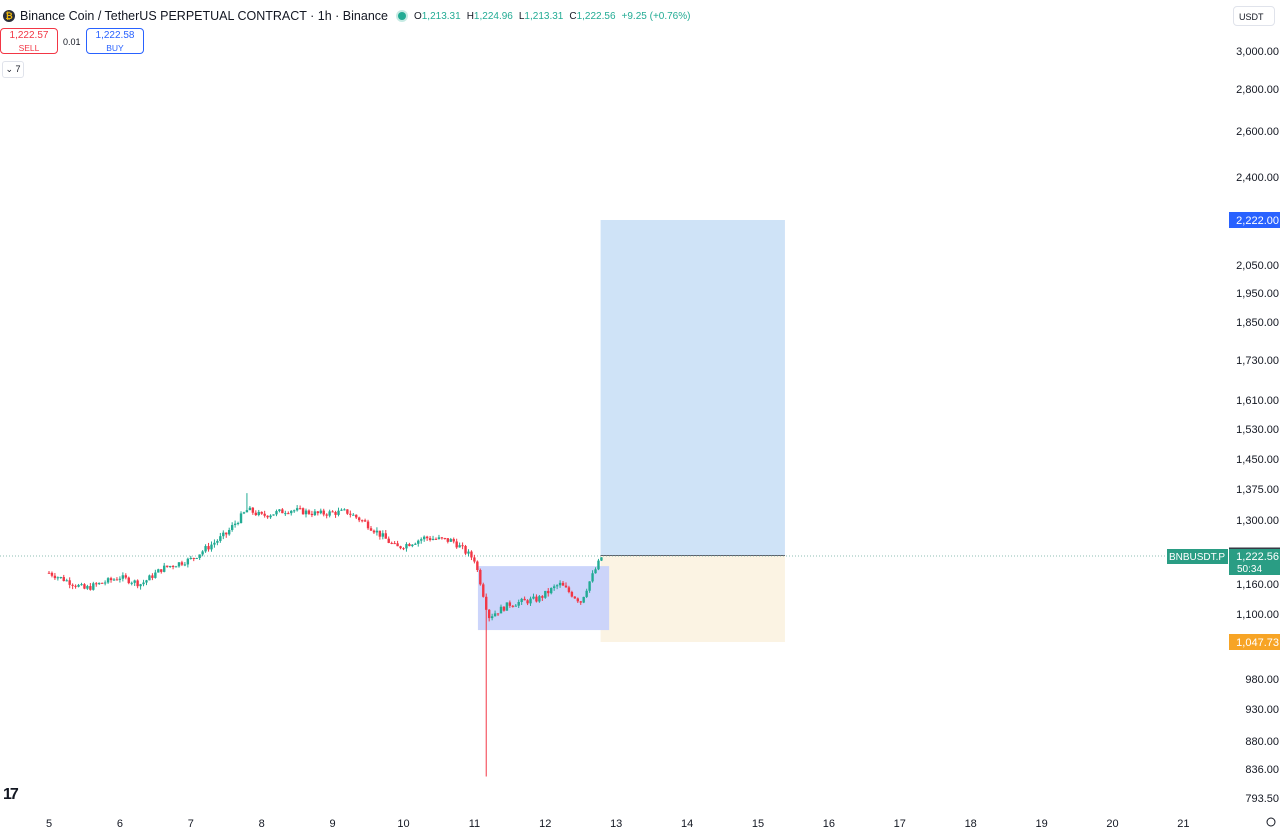 This screenshot has height=836, width=1280. I want to click on y-tick-label: 1,100.00, so click(1257, 615).